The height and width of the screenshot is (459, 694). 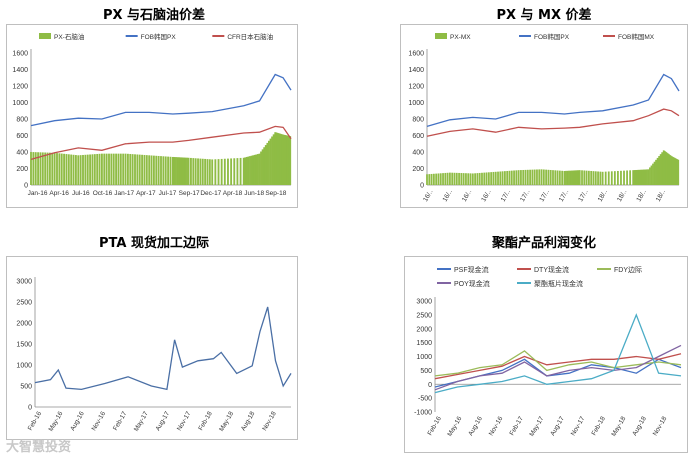 I want to click on x-tick-label: Apr-16, so click(x=59, y=193).